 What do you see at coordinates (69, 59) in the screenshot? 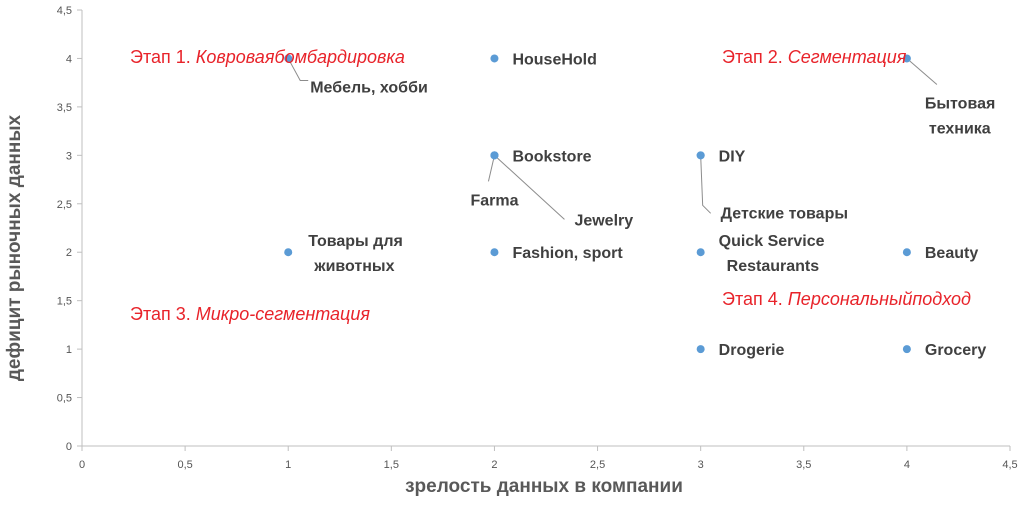
I see `y-tick-label: 4` at bounding box center [69, 59].